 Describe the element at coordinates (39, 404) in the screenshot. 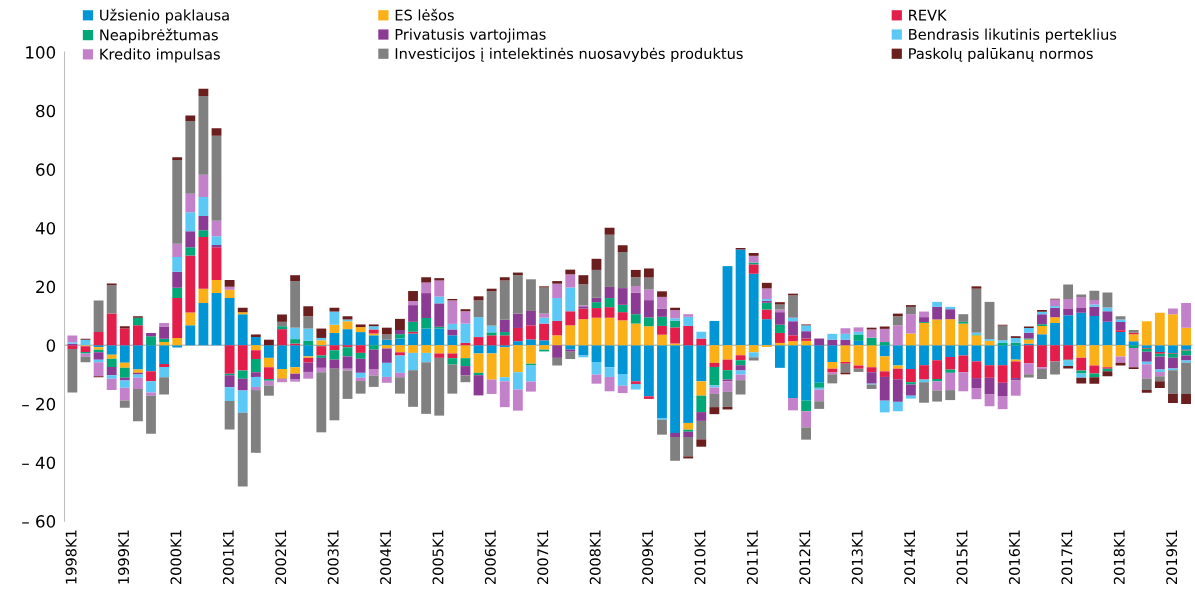

I see `y-tick-label: – 20` at that location.